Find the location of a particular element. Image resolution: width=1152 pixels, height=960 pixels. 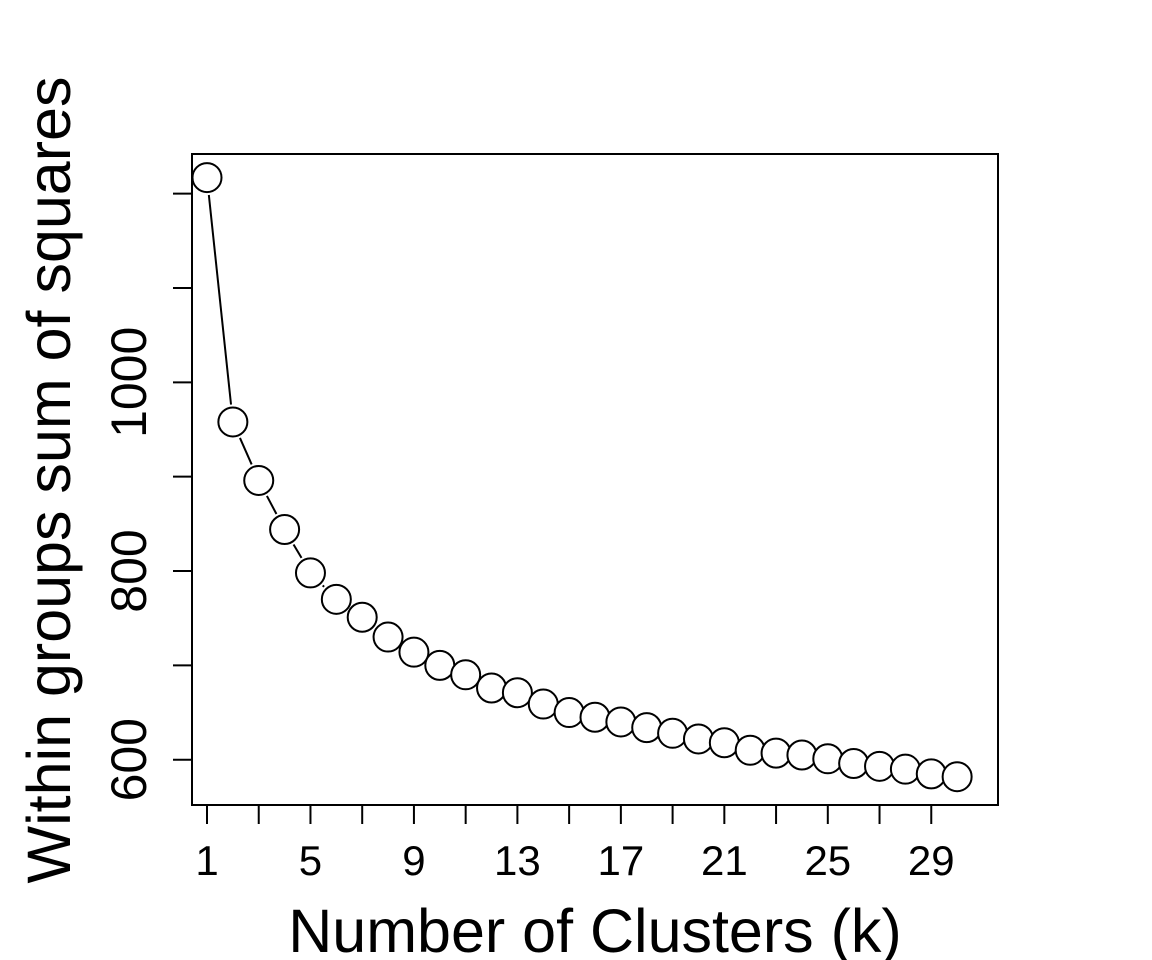

x-tick-label: 21 is located at coordinates (724, 860).